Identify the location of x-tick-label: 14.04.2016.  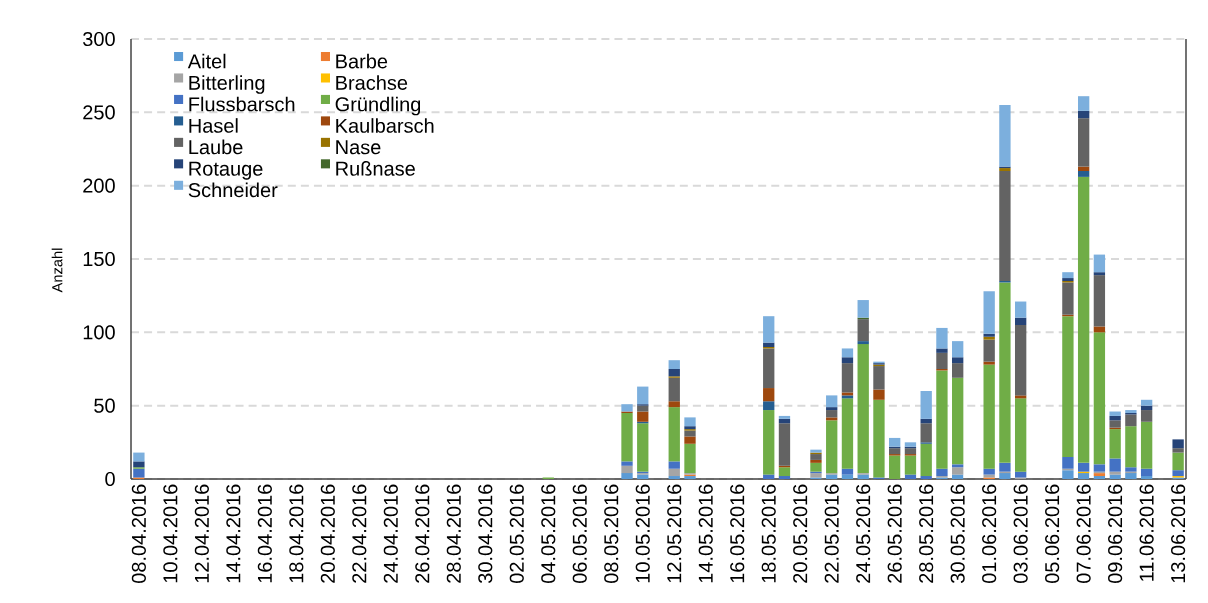
(233, 533).